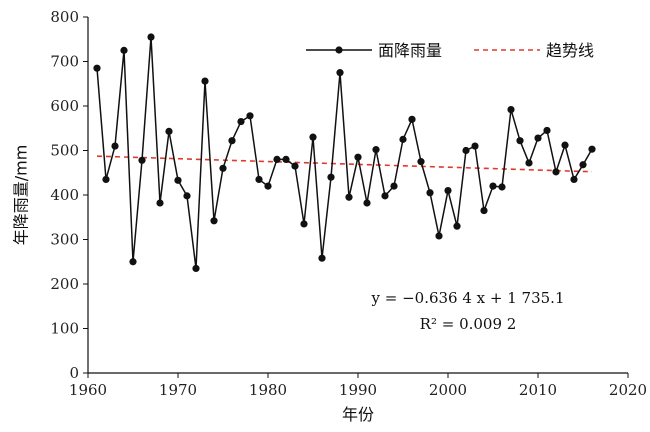  What do you see at coordinates (268, 390) in the screenshot?
I see `x-tick-label: 1980` at bounding box center [268, 390].